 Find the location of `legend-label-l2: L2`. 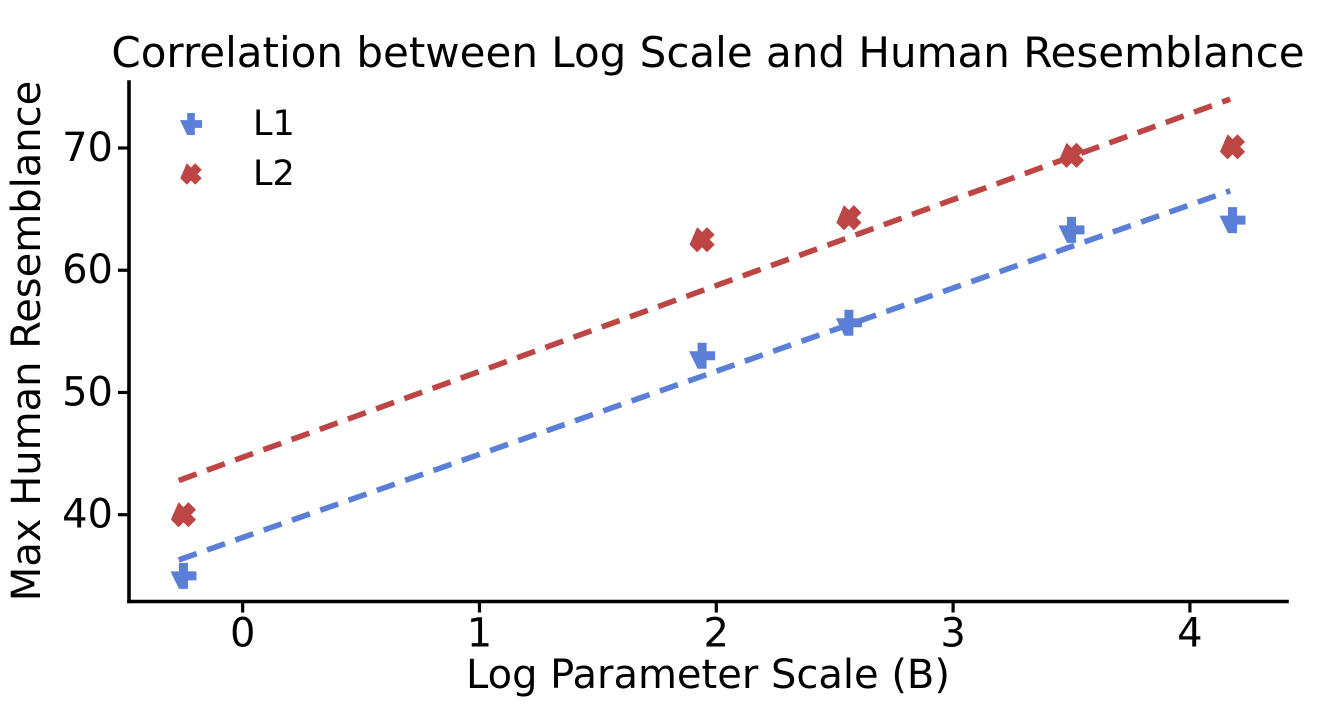

legend-label-l2: L2 is located at coordinates (274, 174).